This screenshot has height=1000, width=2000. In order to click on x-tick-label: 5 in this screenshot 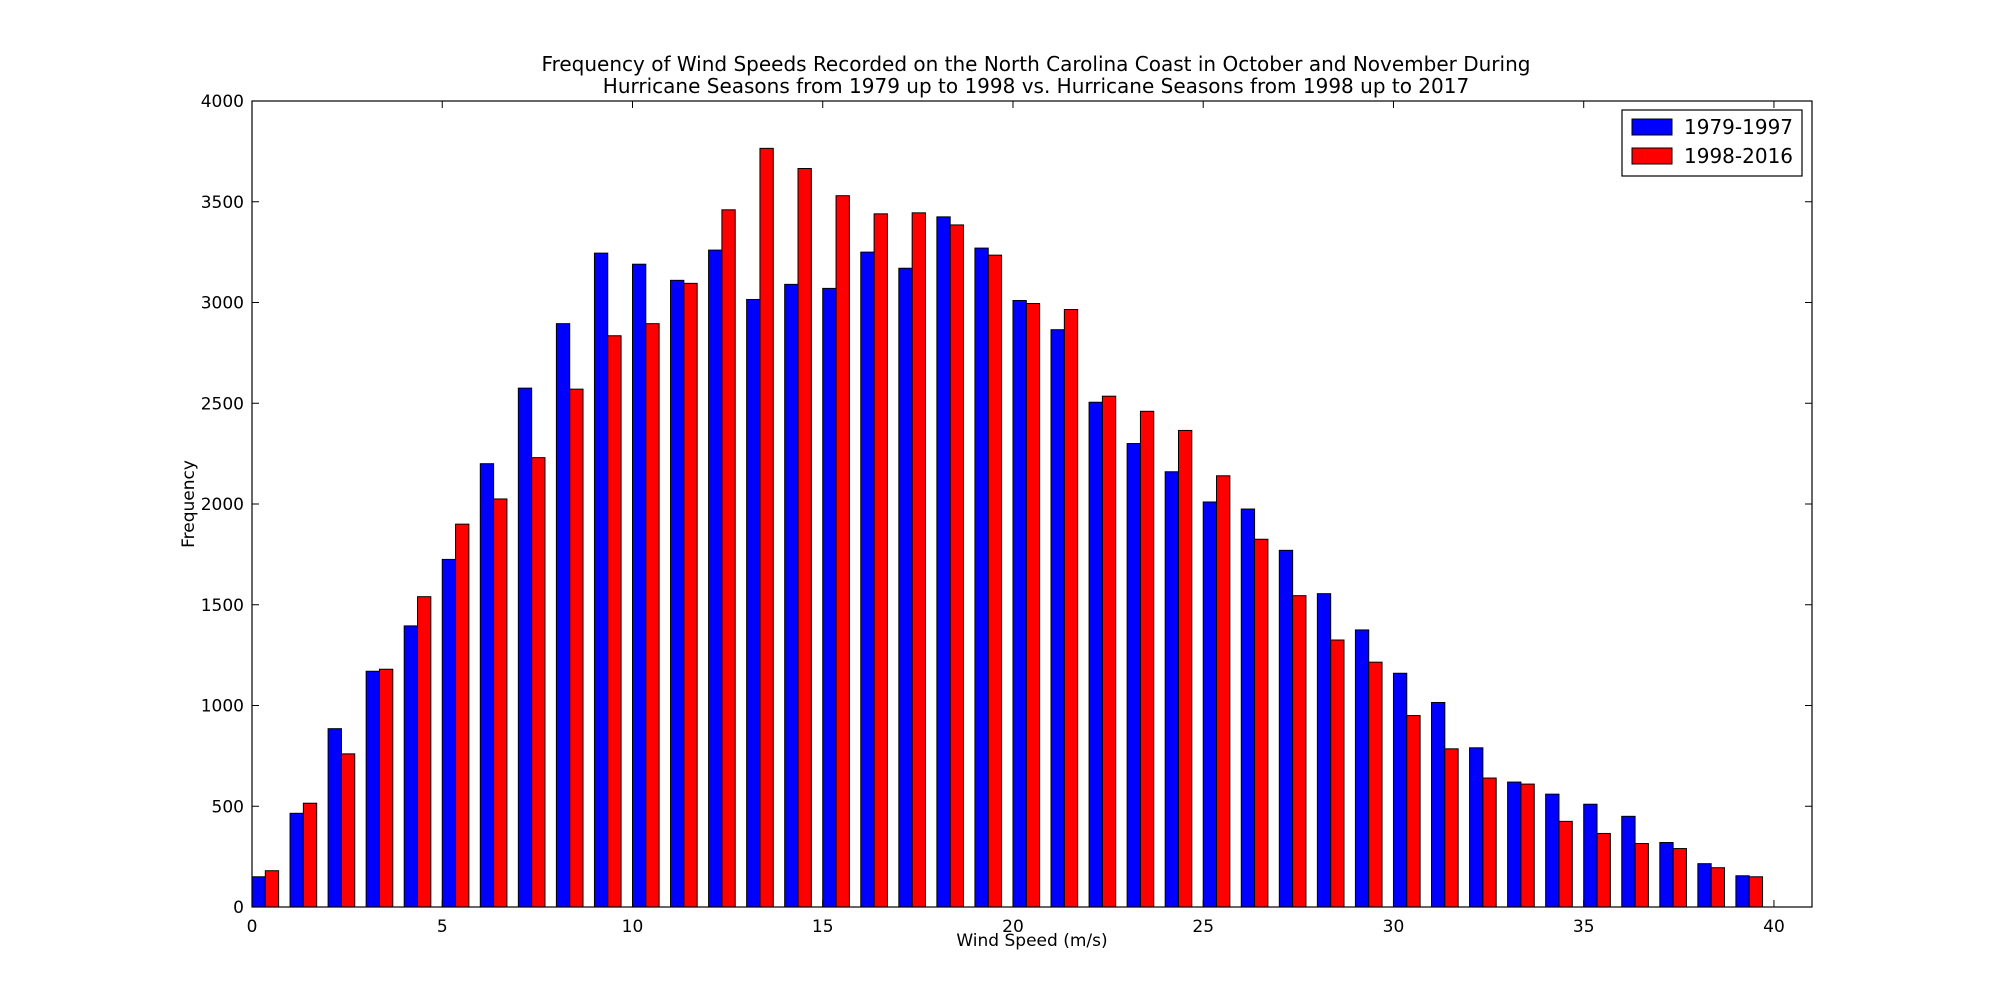, I will do `click(442, 927)`.